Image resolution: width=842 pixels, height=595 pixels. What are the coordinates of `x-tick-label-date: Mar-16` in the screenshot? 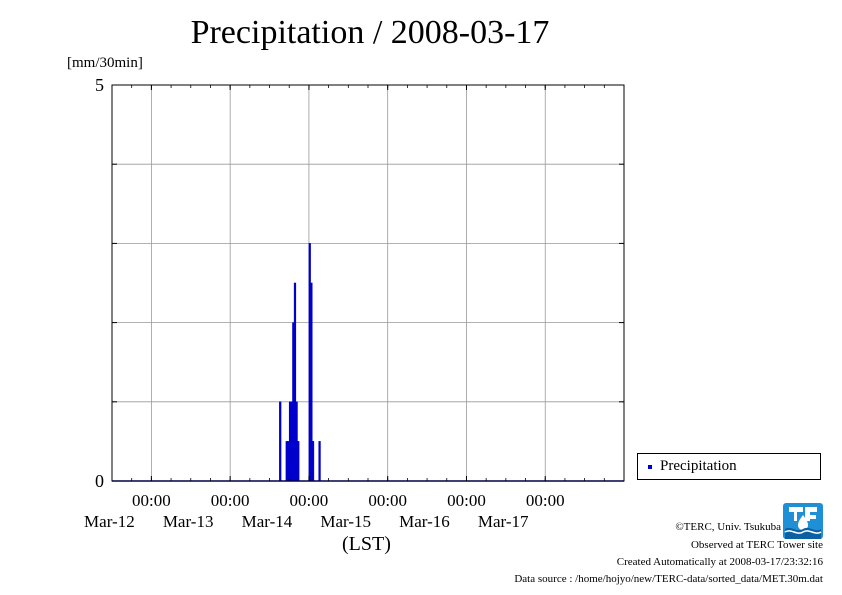 It's located at (424, 521).